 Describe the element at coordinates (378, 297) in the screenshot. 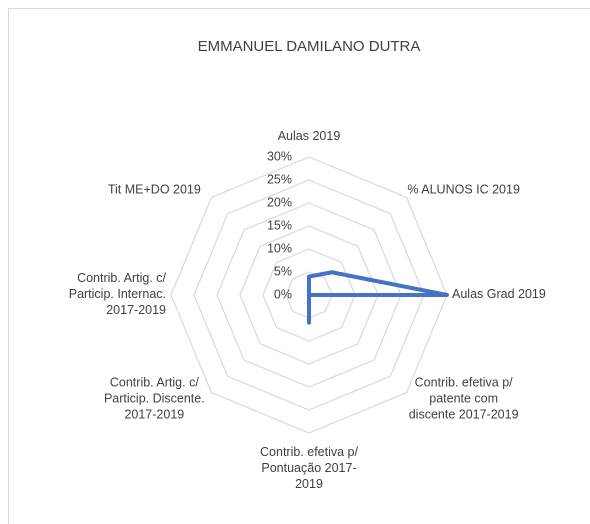

I see `radar-line` at that location.